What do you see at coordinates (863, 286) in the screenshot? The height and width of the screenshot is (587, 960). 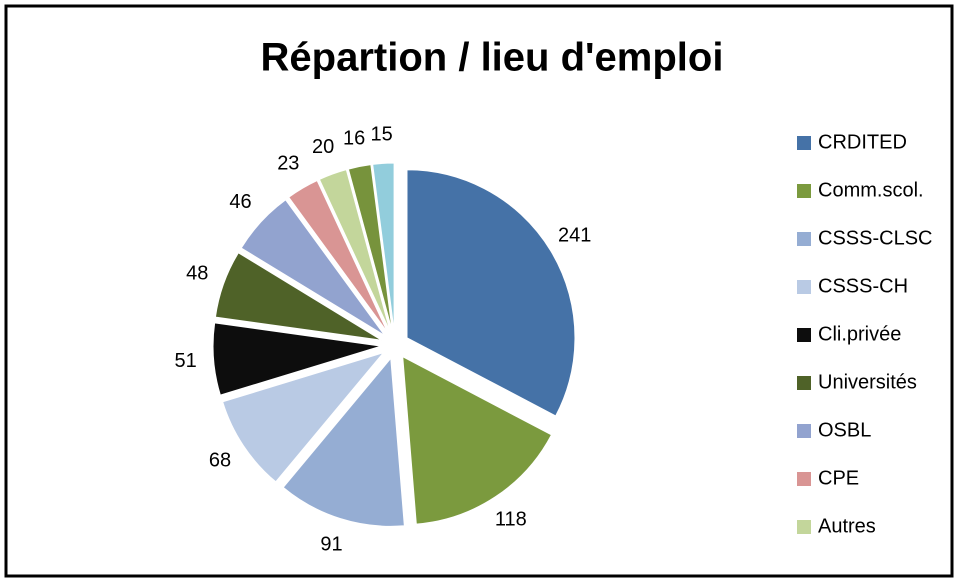 I see `legend-label: CSSS-CH` at bounding box center [863, 286].